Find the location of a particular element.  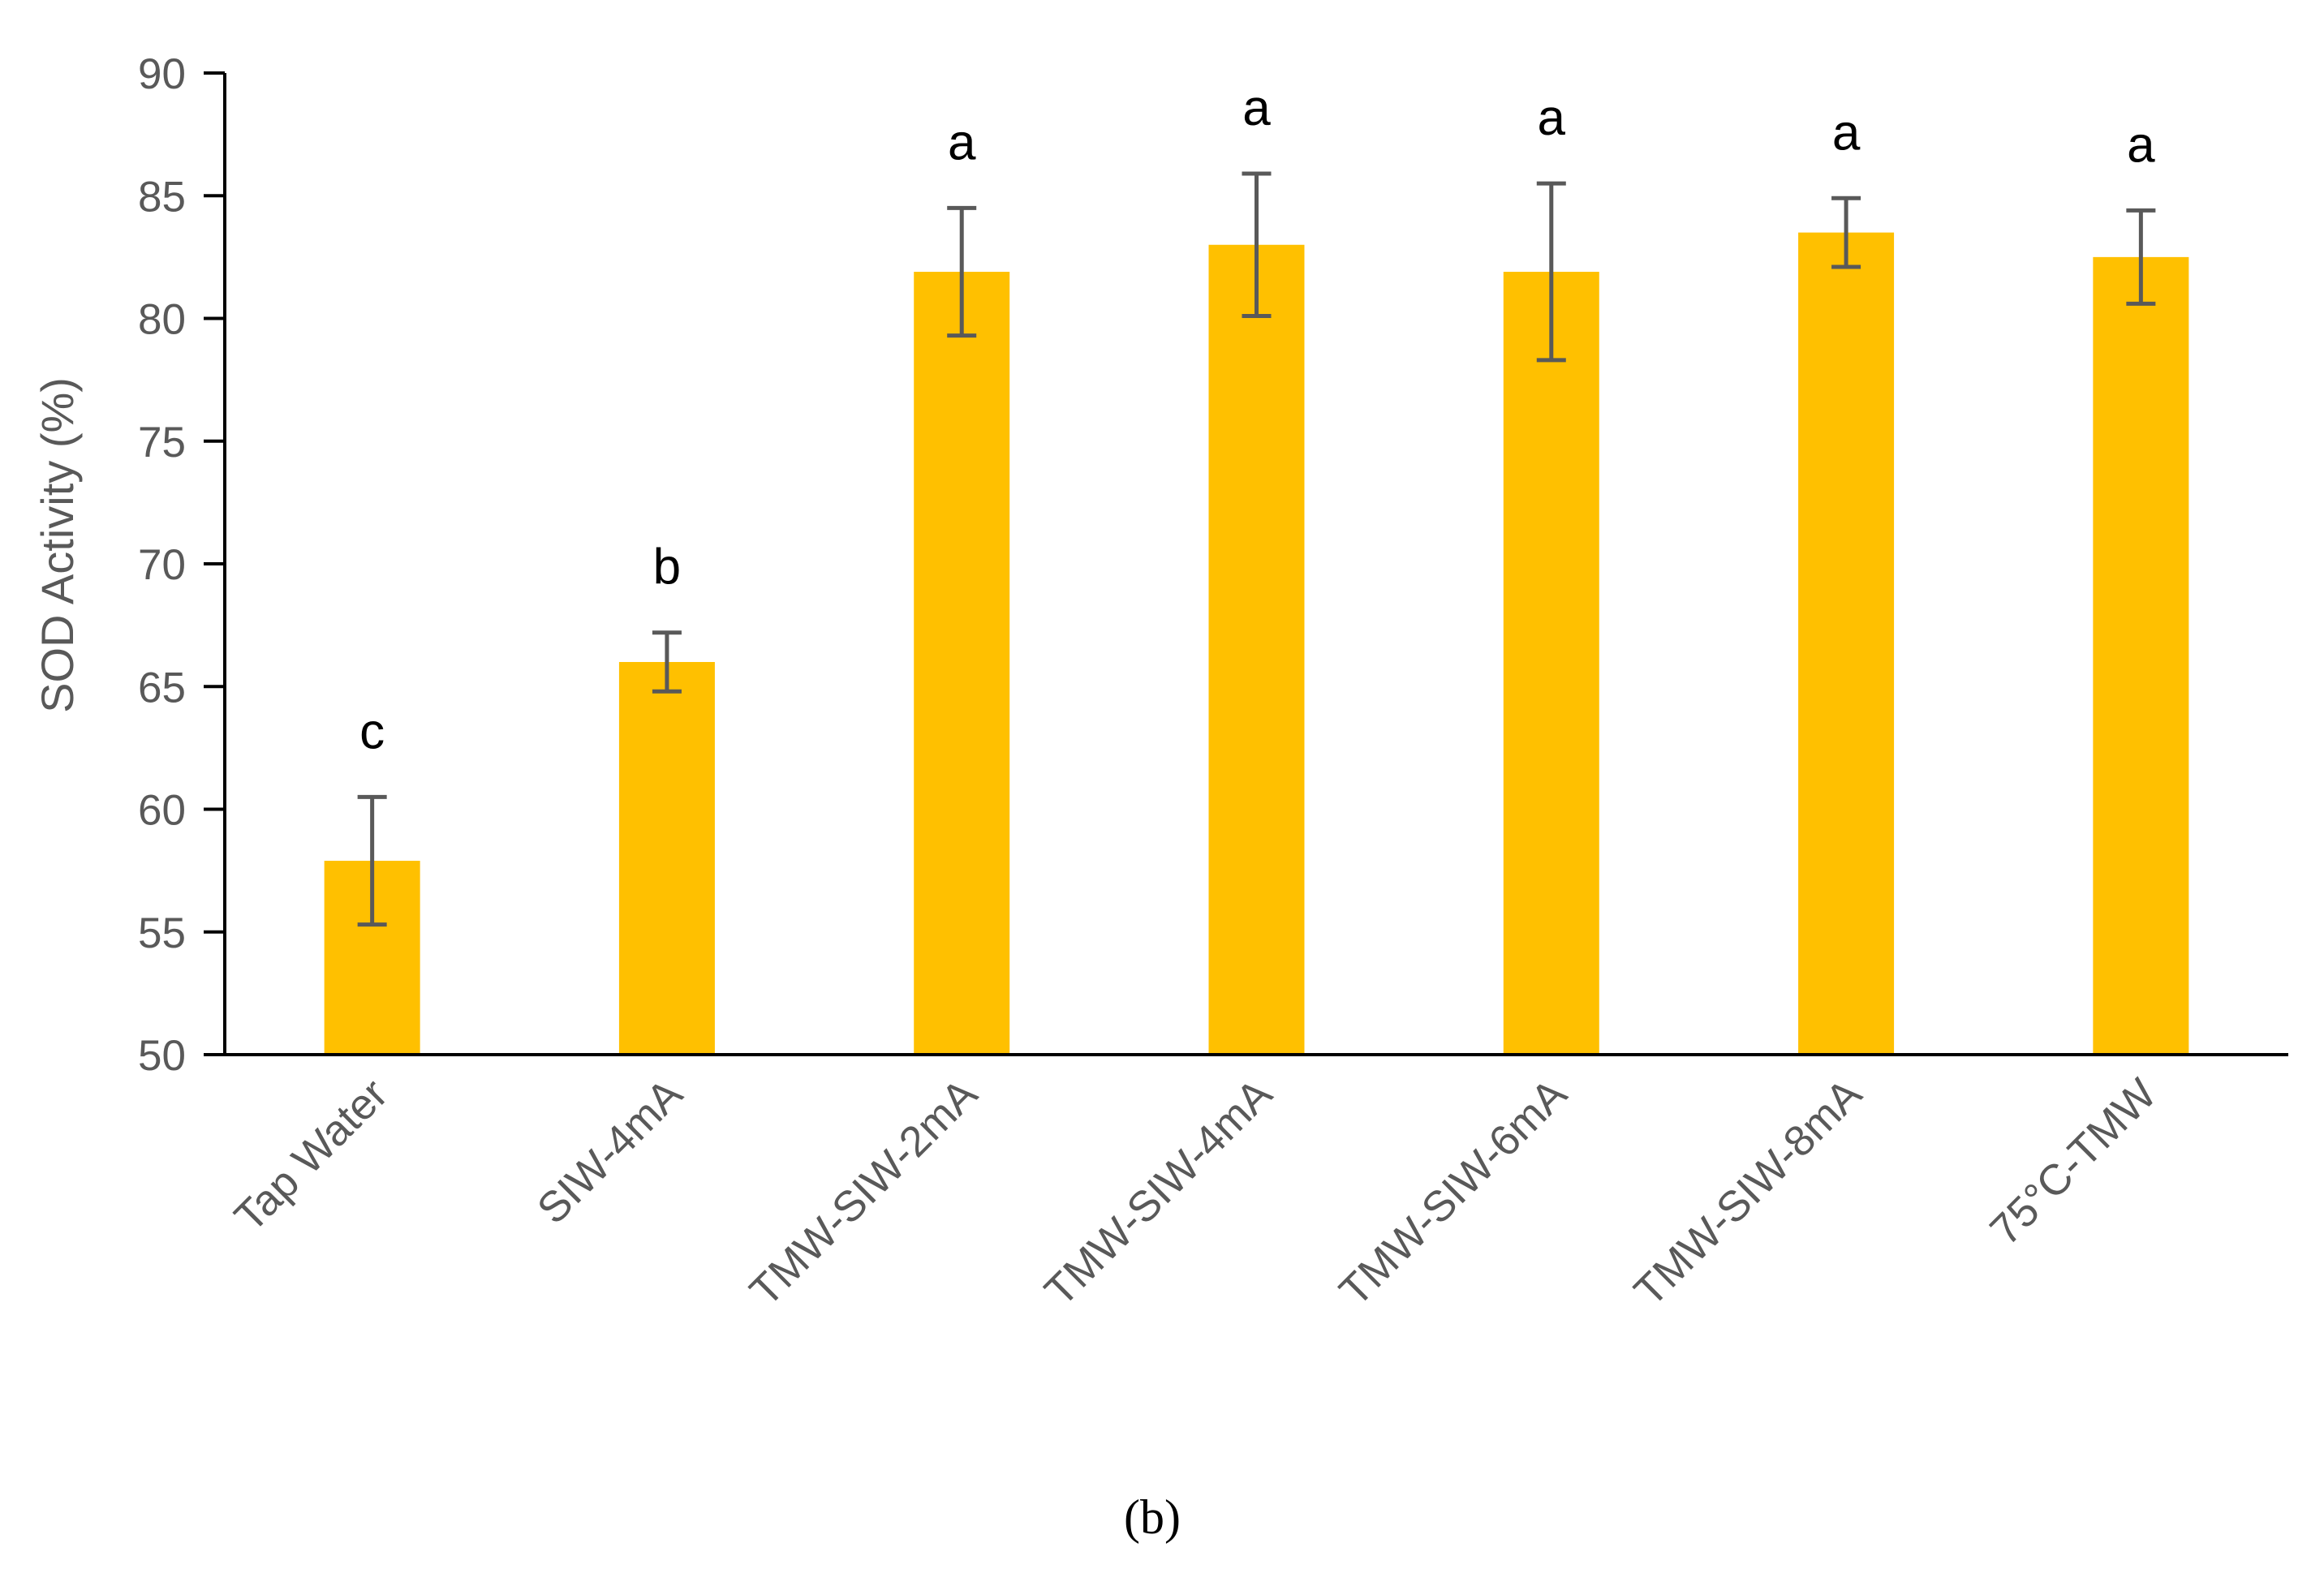

y-tick-label-60: 60 is located at coordinates (162, 811).